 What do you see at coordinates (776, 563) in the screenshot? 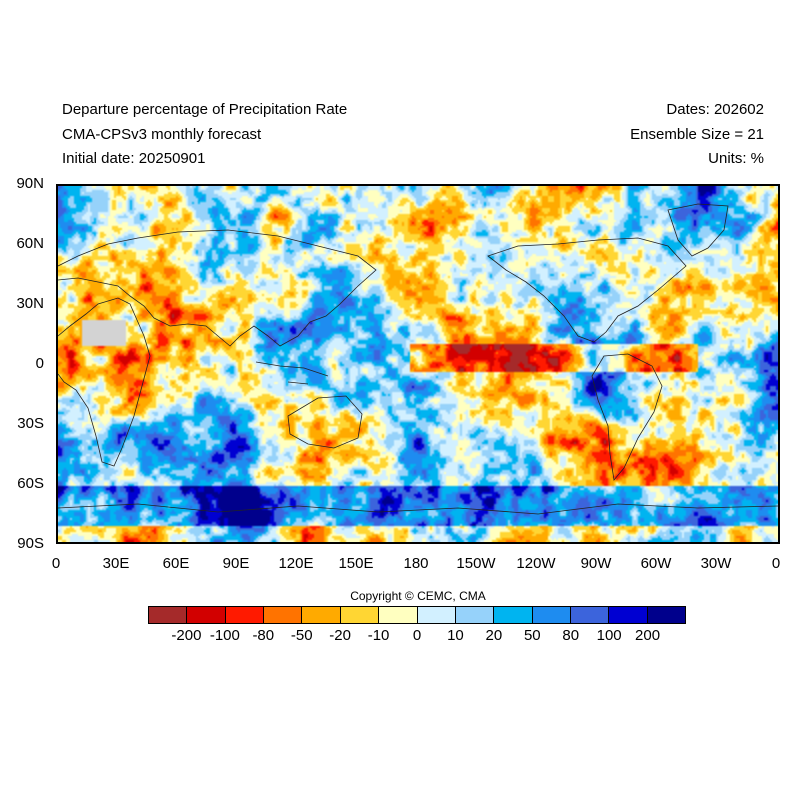
I see `lon-label-0-end: 0` at bounding box center [776, 563].